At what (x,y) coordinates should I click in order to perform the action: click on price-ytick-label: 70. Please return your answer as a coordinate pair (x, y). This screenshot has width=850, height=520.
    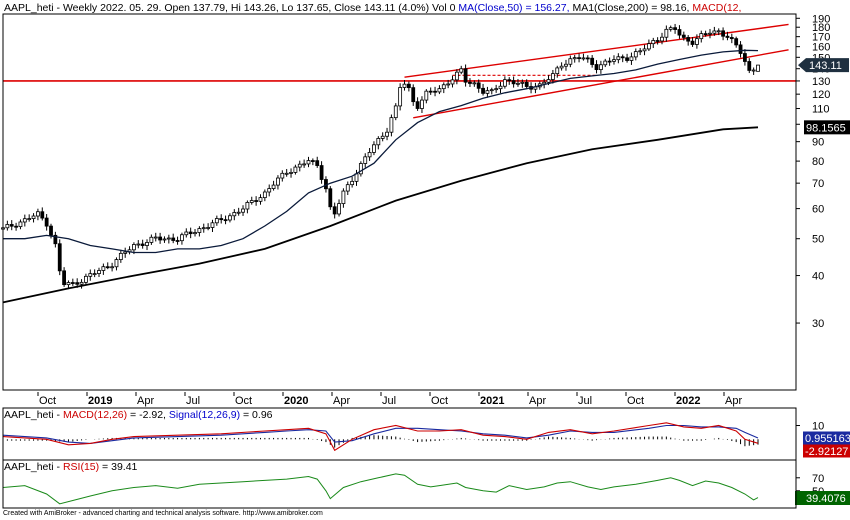
    Looking at the image, I should click on (818, 184).